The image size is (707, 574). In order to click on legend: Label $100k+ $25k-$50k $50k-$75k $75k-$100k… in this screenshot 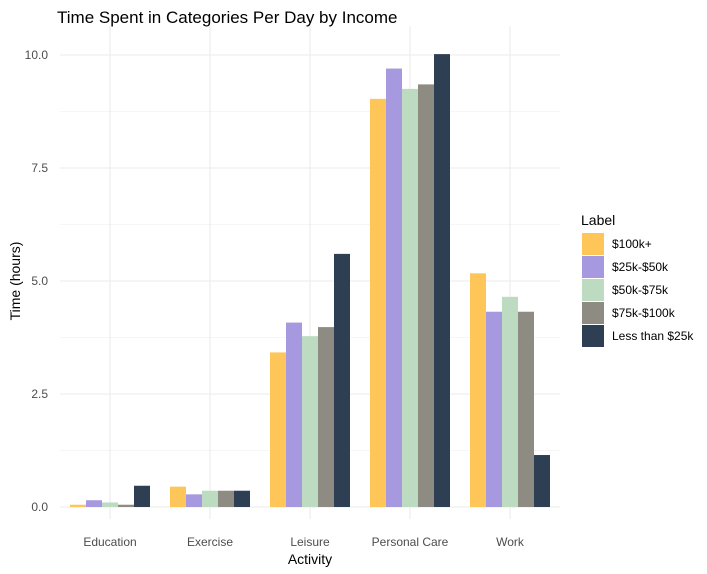, I will do `click(637, 279)`.